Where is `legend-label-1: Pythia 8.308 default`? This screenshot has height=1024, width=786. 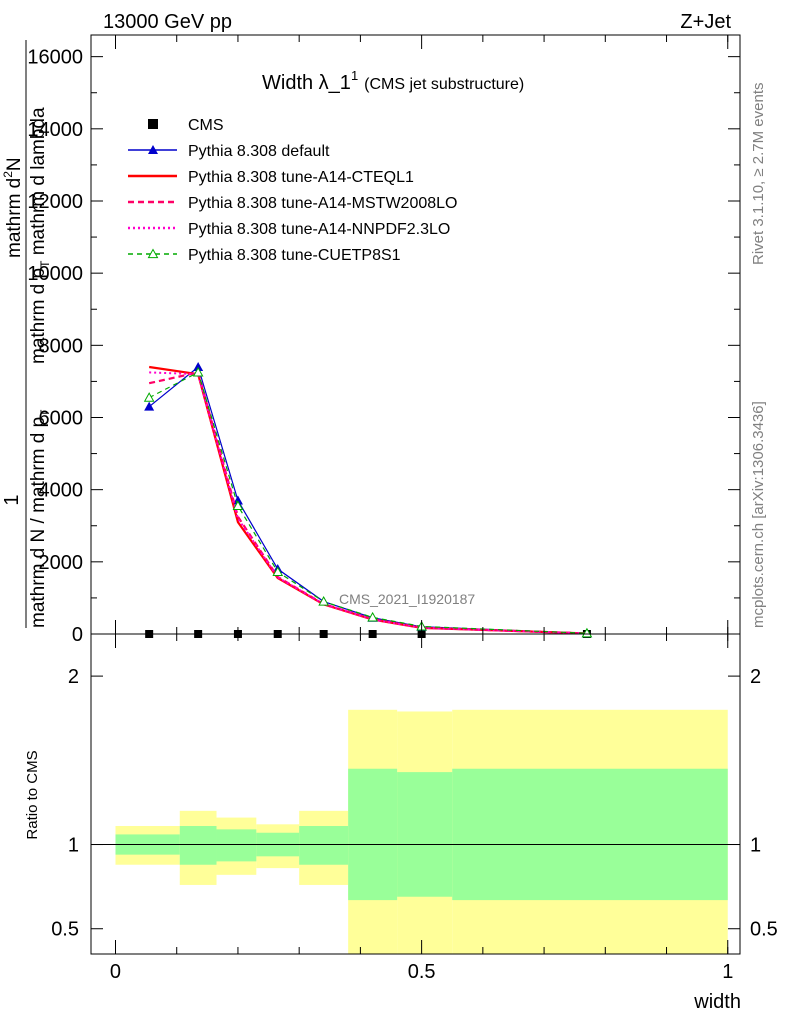 legend-label-1: Pythia 8.308 default is located at coordinates (259, 151).